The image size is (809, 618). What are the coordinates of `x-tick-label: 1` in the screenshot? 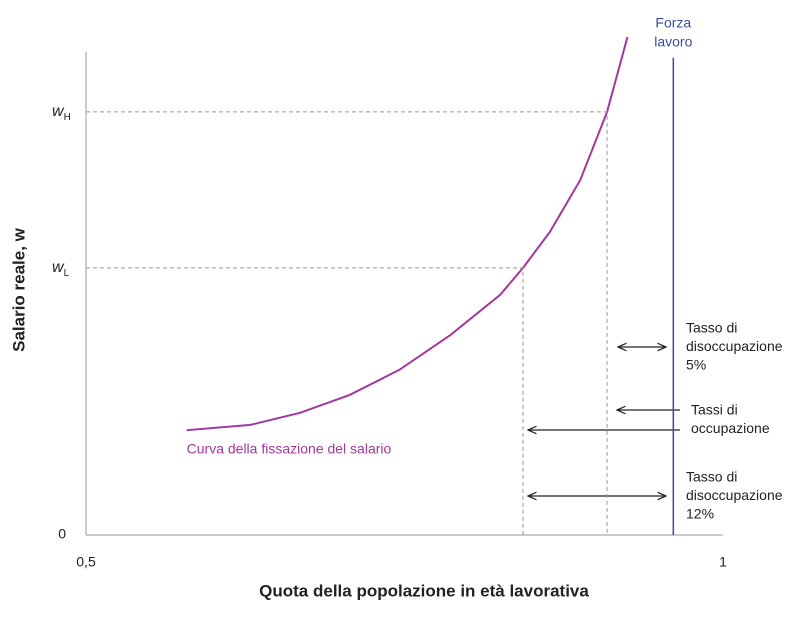 It's located at (723, 562).